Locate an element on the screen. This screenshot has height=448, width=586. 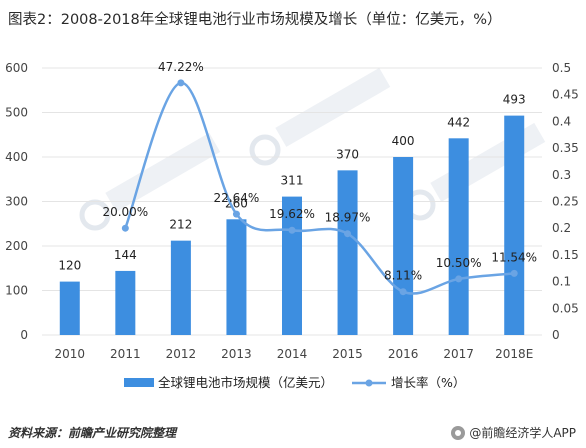
y-tick-label-left: 300 is located at coordinates (16, 202).